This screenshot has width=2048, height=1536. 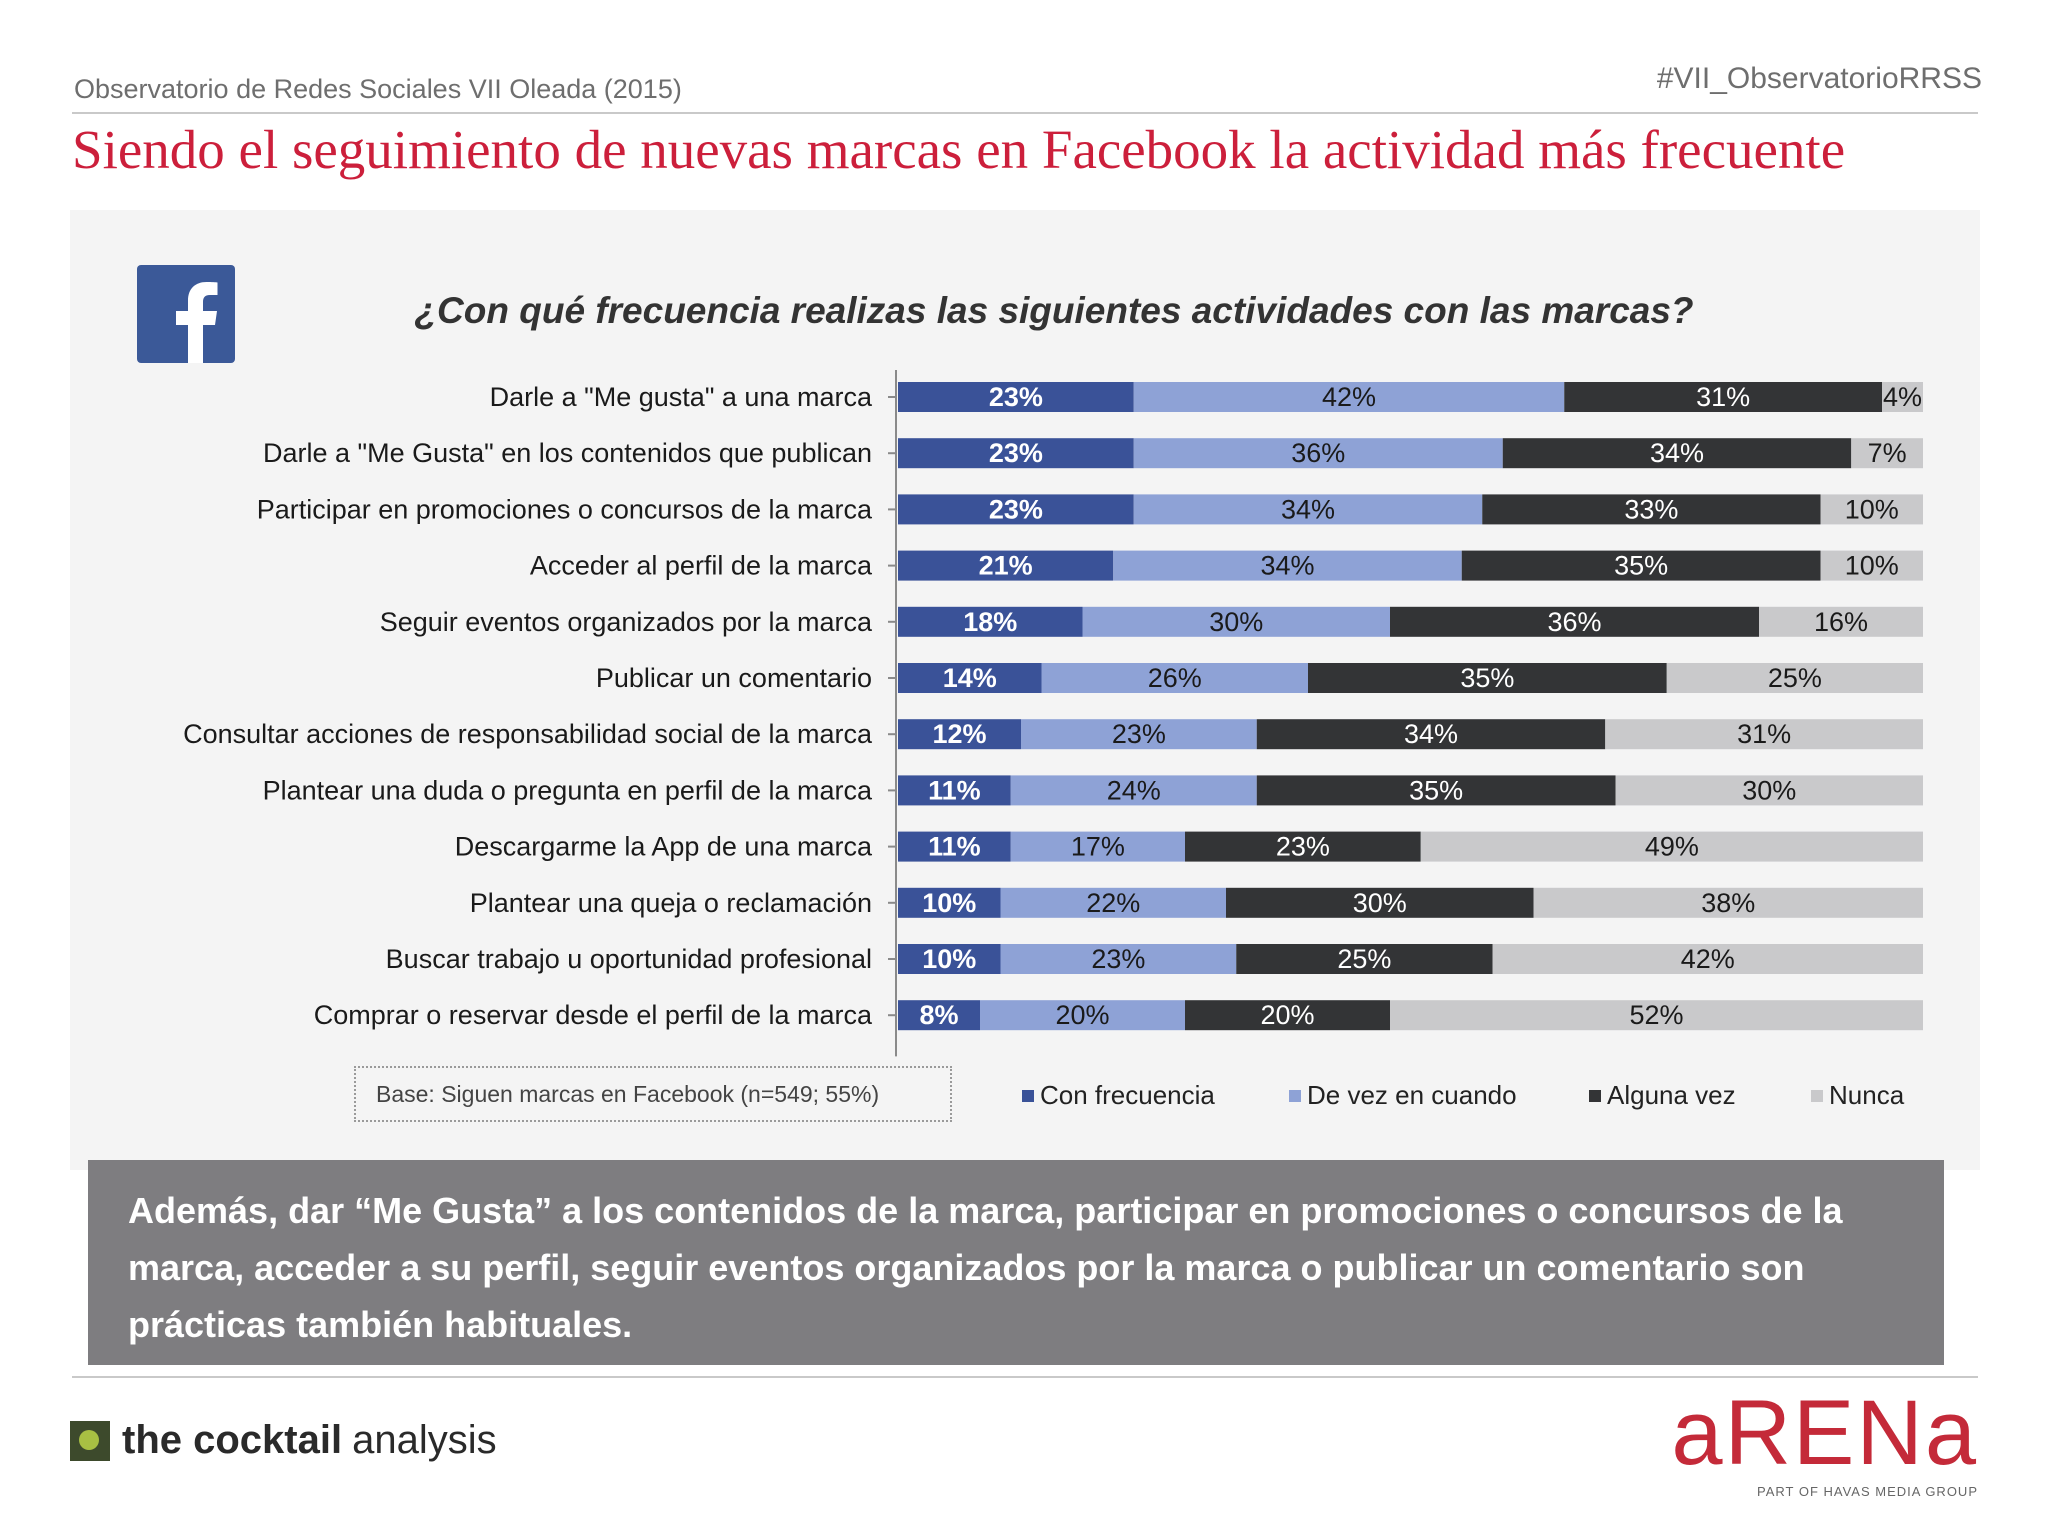 What do you see at coordinates (186, 314) in the screenshot?
I see `facebook-icon` at bounding box center [186, 314].